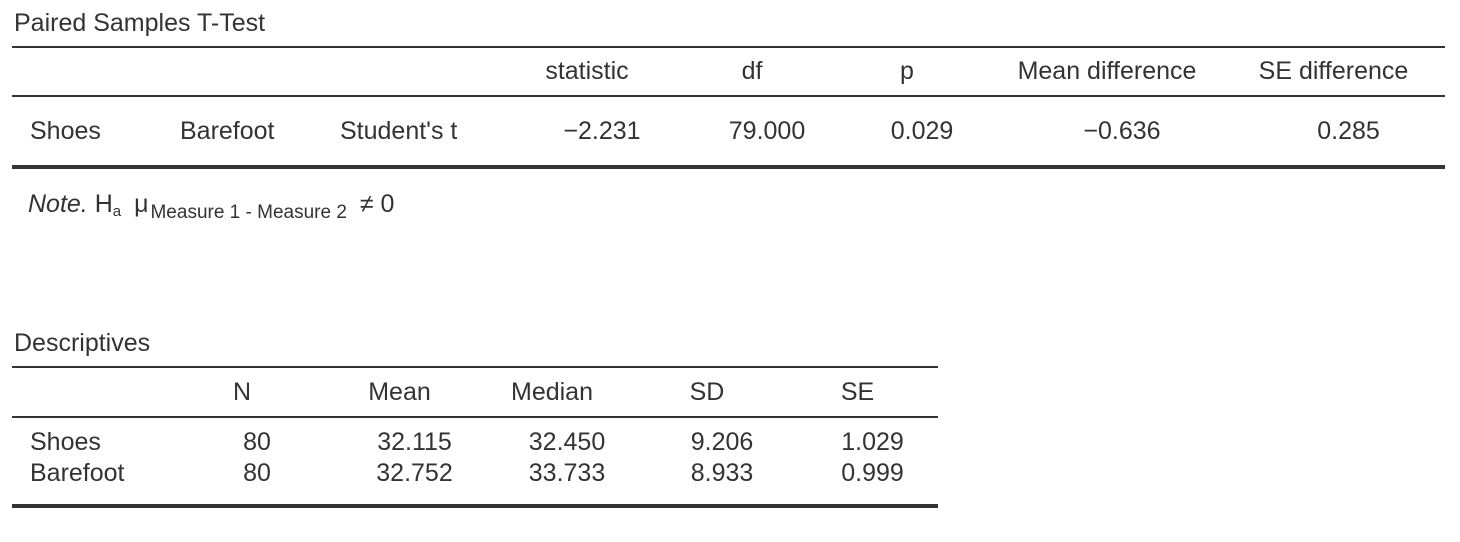 This screenshot has width=1460, height=542. What do you see at coordinates (767, 130) in the screenshot?
I see `cell-df: 79.000` at bounding box center [767, 130].